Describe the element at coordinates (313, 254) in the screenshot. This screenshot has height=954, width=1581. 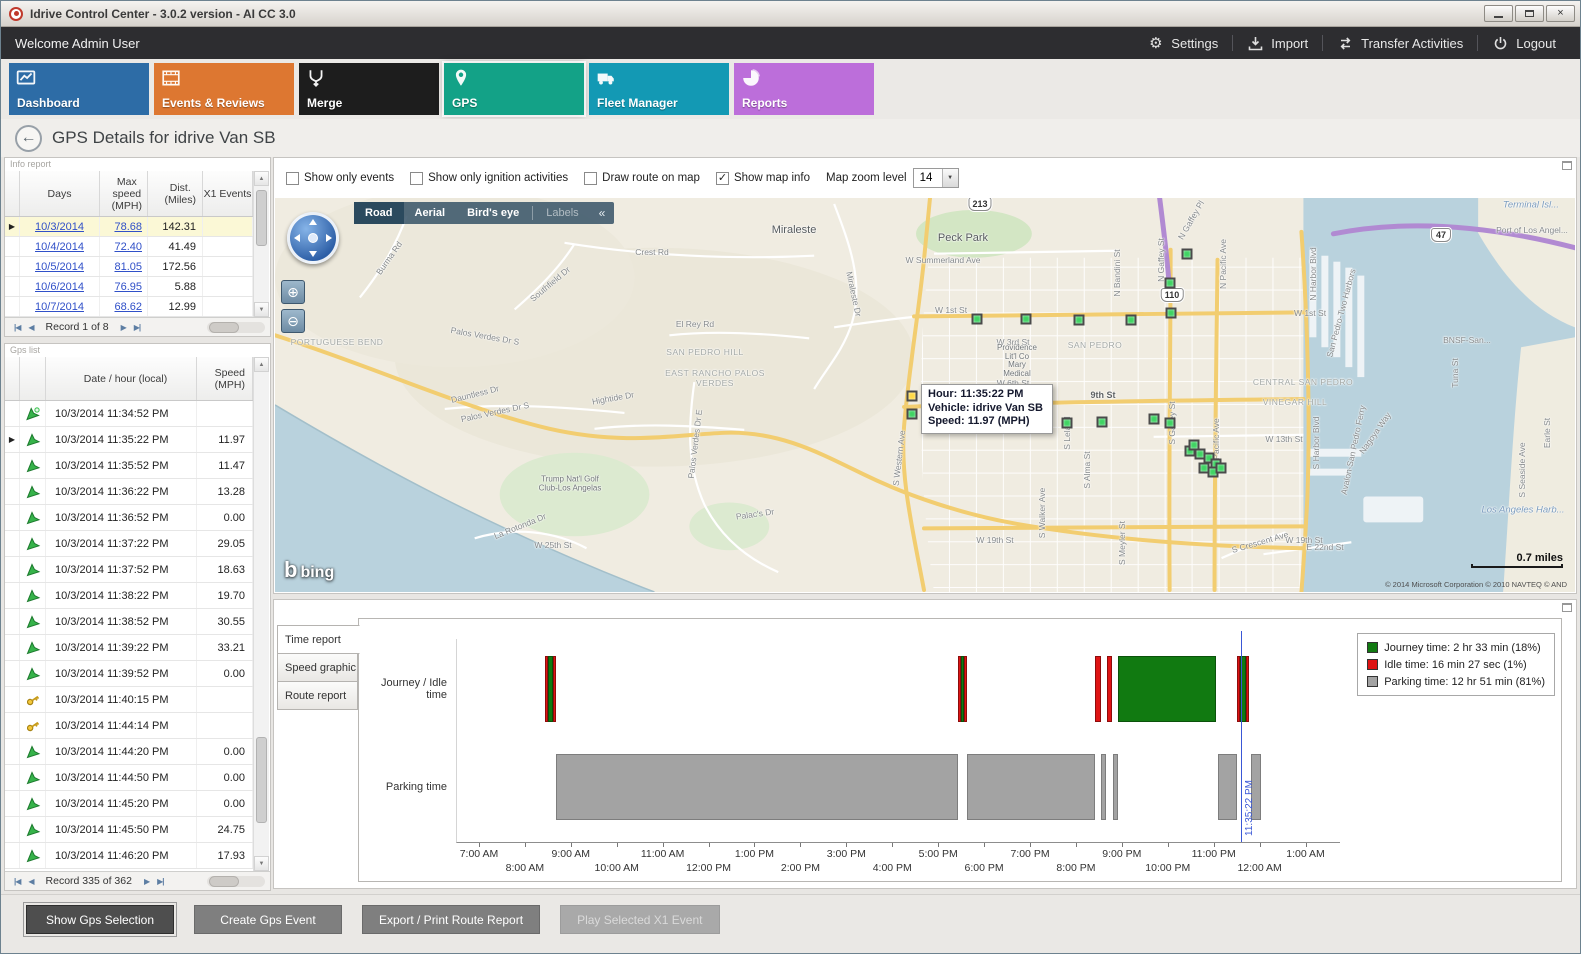
I see `pan-south-icon` at that location.